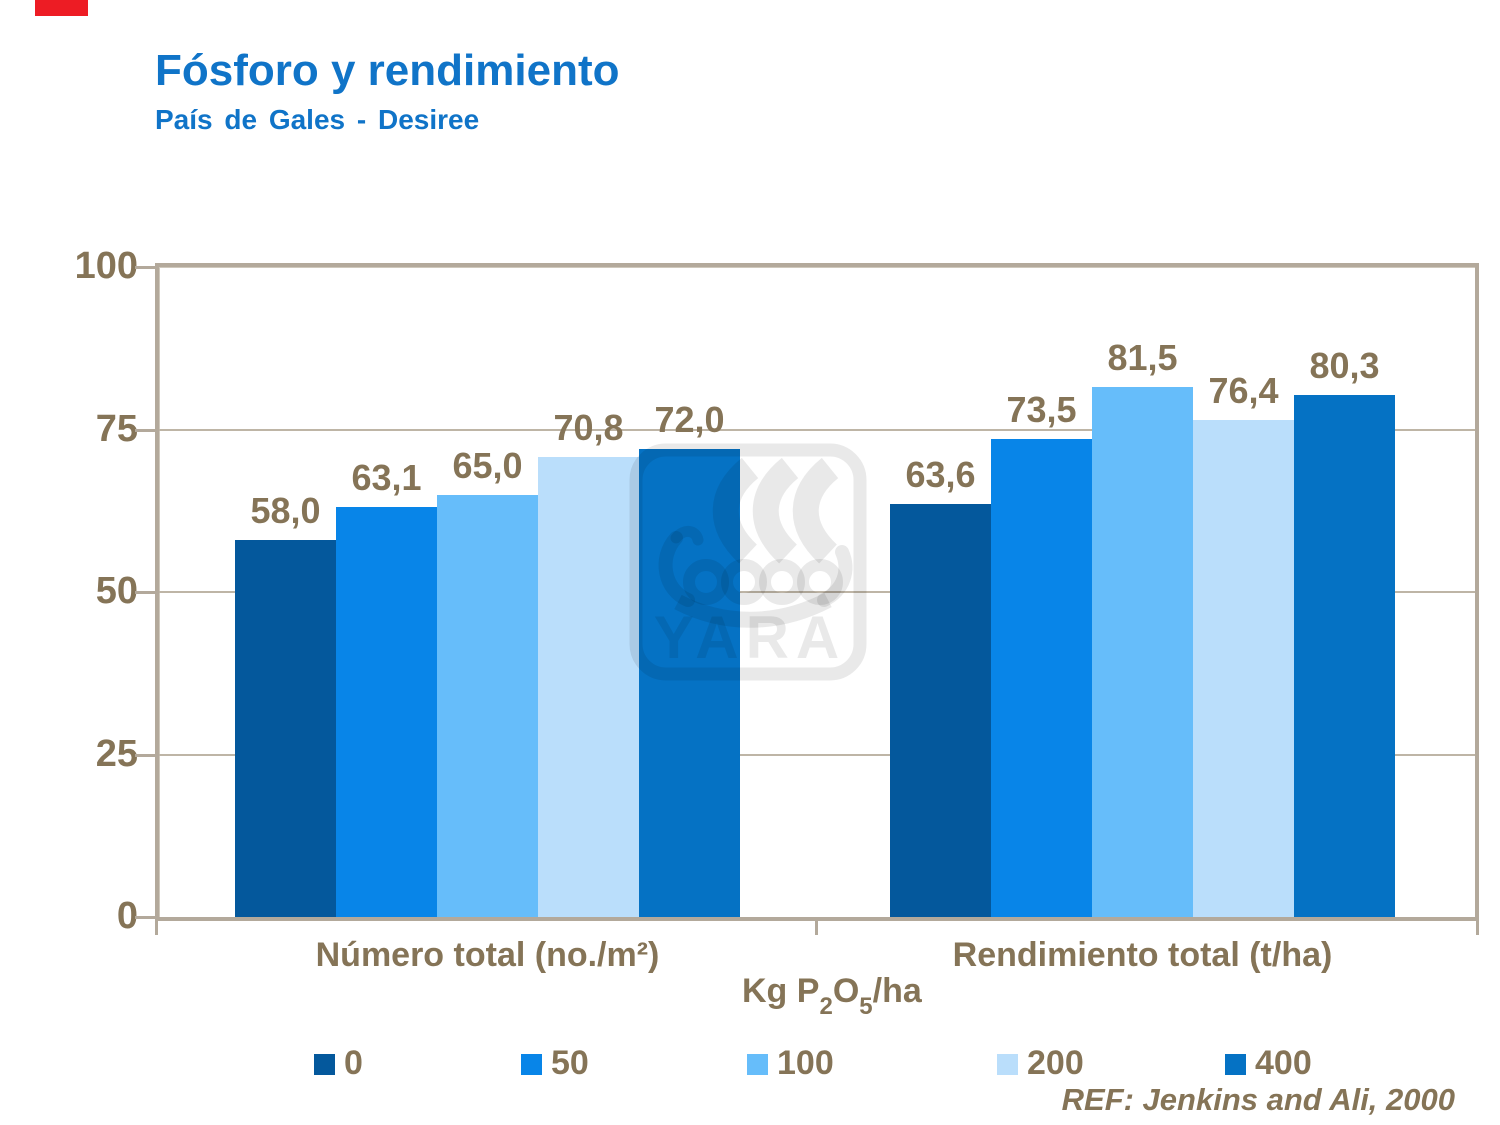 The image size is (1500, 1125). What do you see at coordinates (387, 70) in the screenshot?
I see `page-title: Fósforo y rendimiento` at bounding box center [387, 70].